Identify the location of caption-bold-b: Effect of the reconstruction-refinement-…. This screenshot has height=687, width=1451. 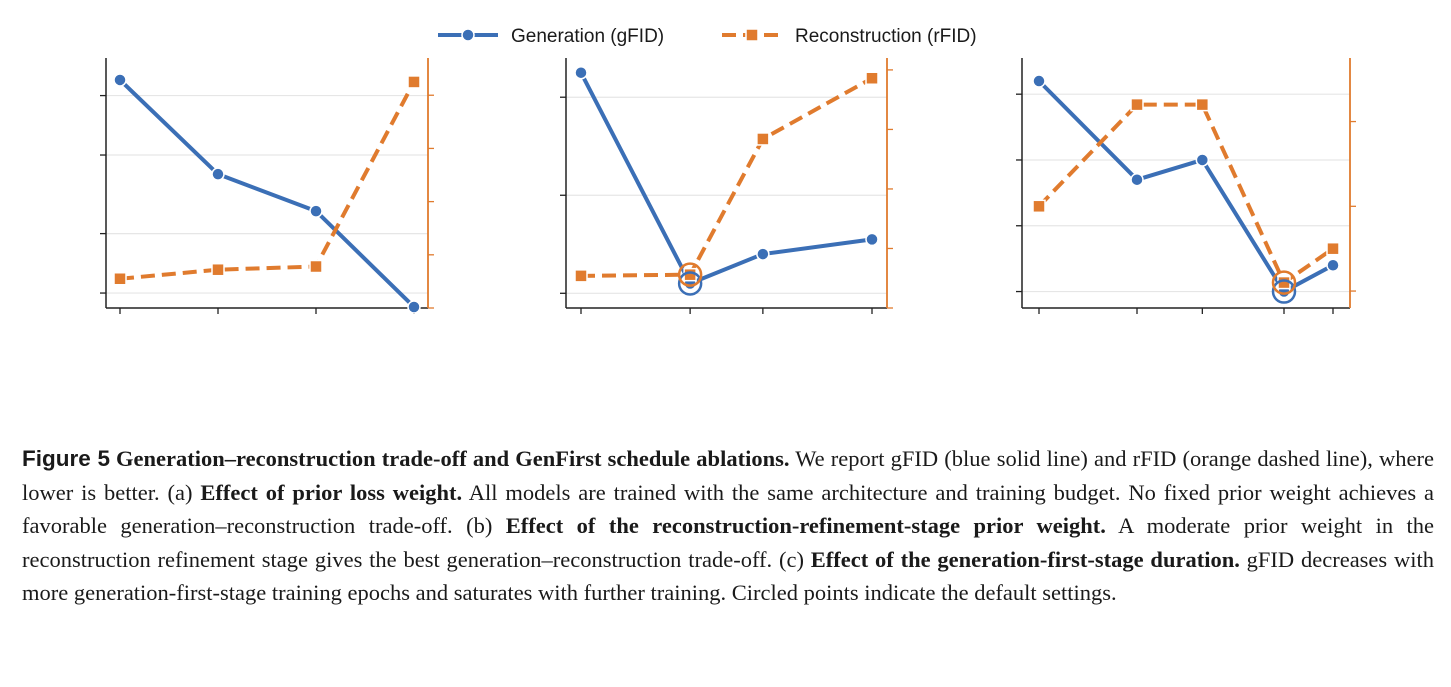
(805, 525).